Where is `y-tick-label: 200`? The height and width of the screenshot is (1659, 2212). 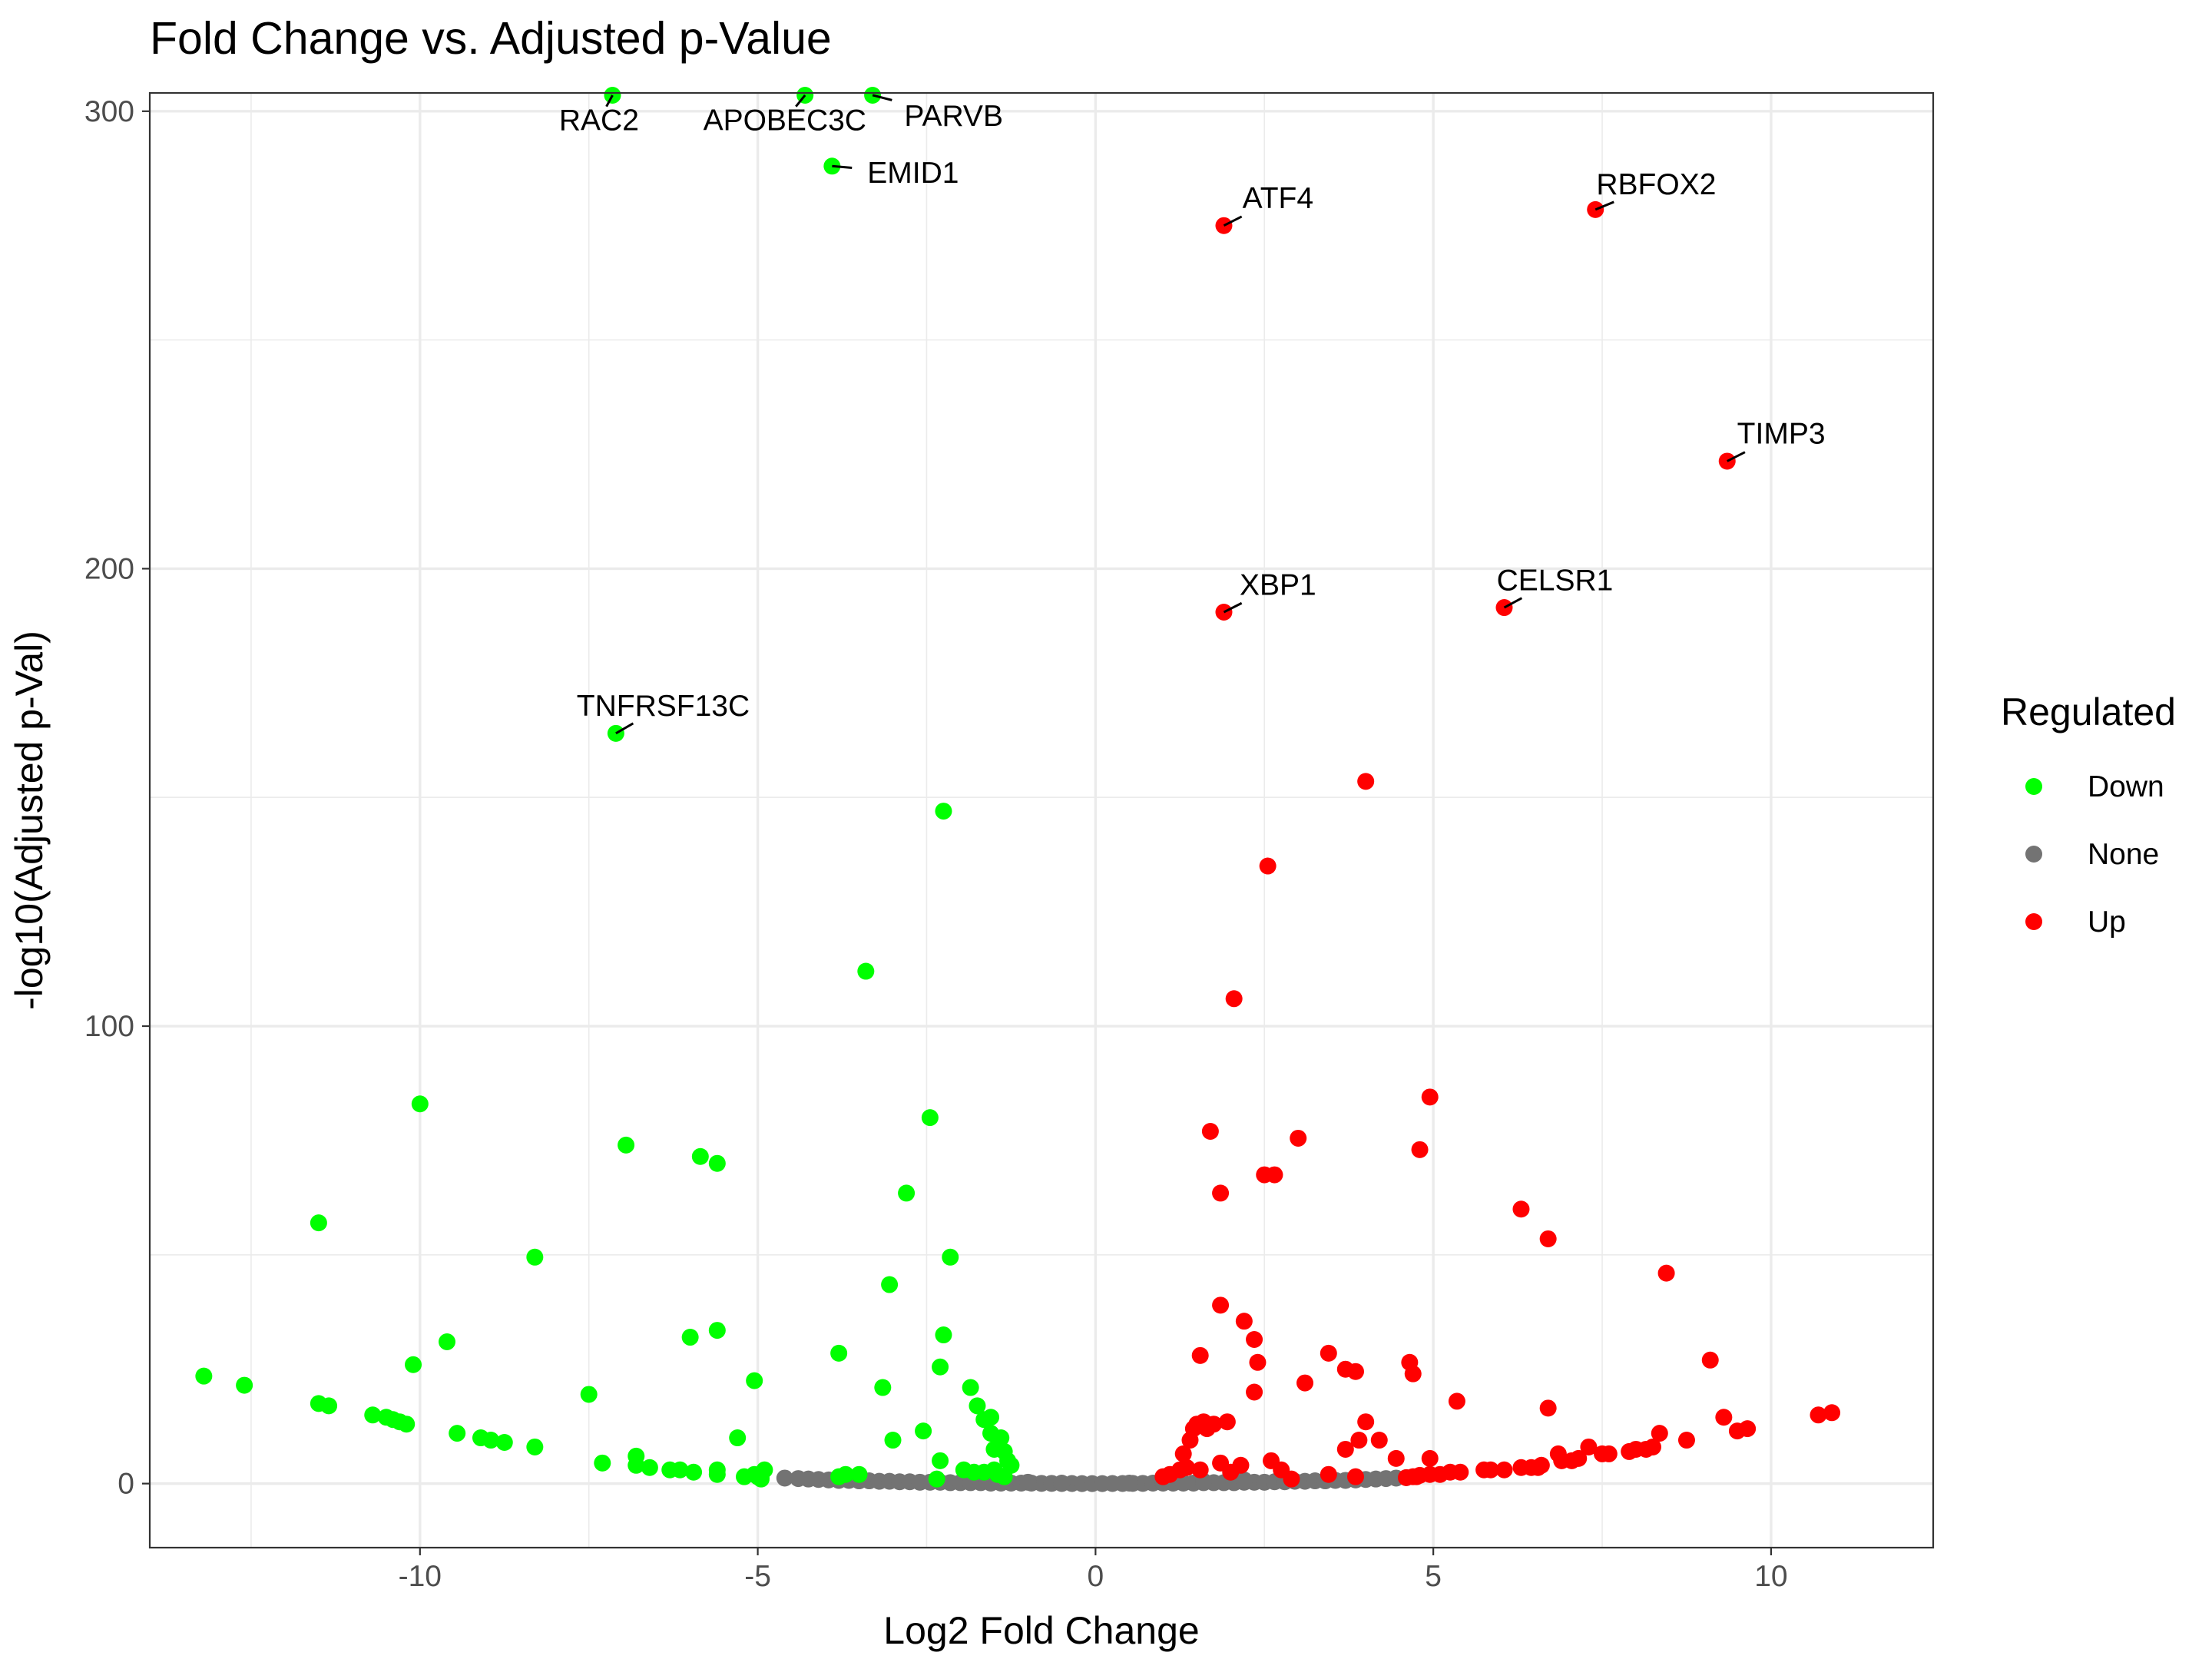
y-tick-label: 200 is located at coordinates (109, 568).